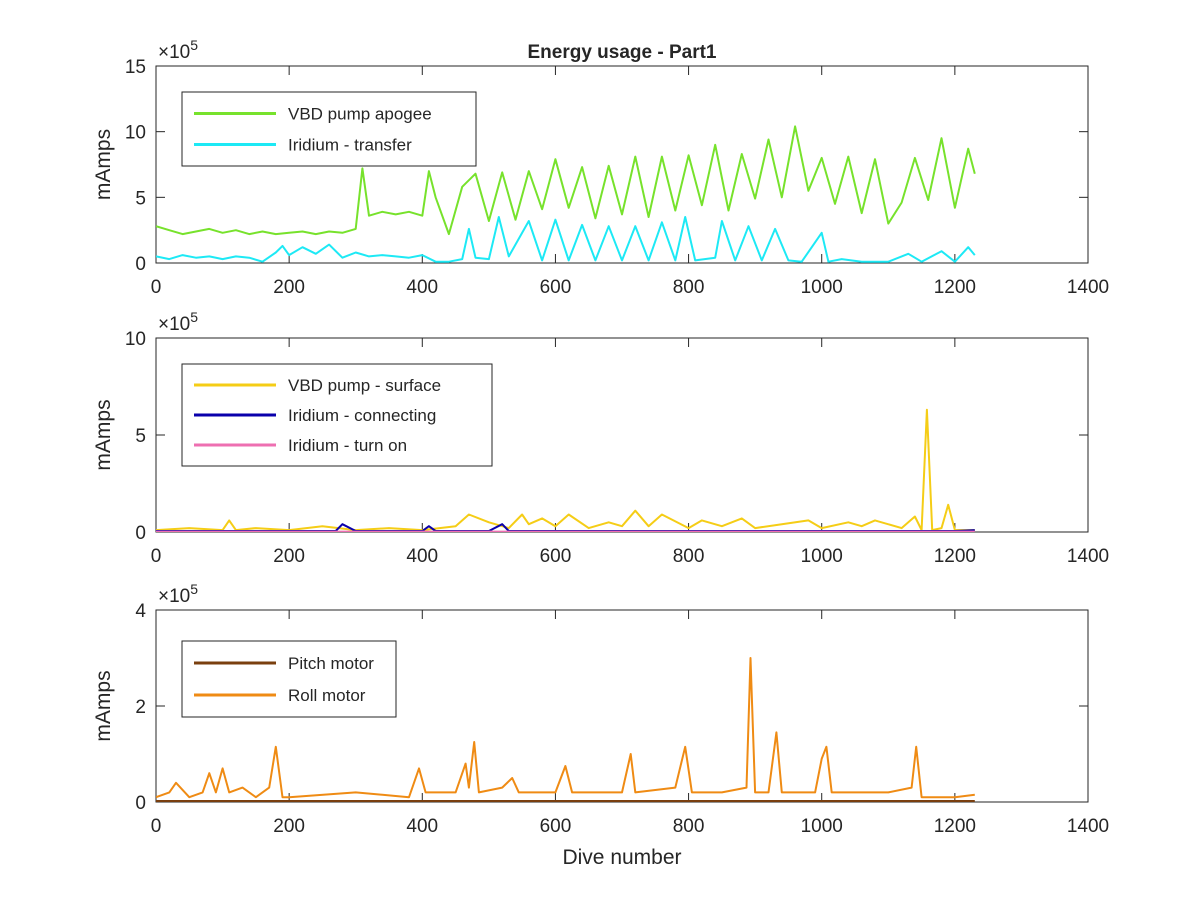 This screenshot has width=1200, height=900. Describe the element at coordinates (621, 857) in the screenshot. I see `x-axis-label: Dive number` at that location.